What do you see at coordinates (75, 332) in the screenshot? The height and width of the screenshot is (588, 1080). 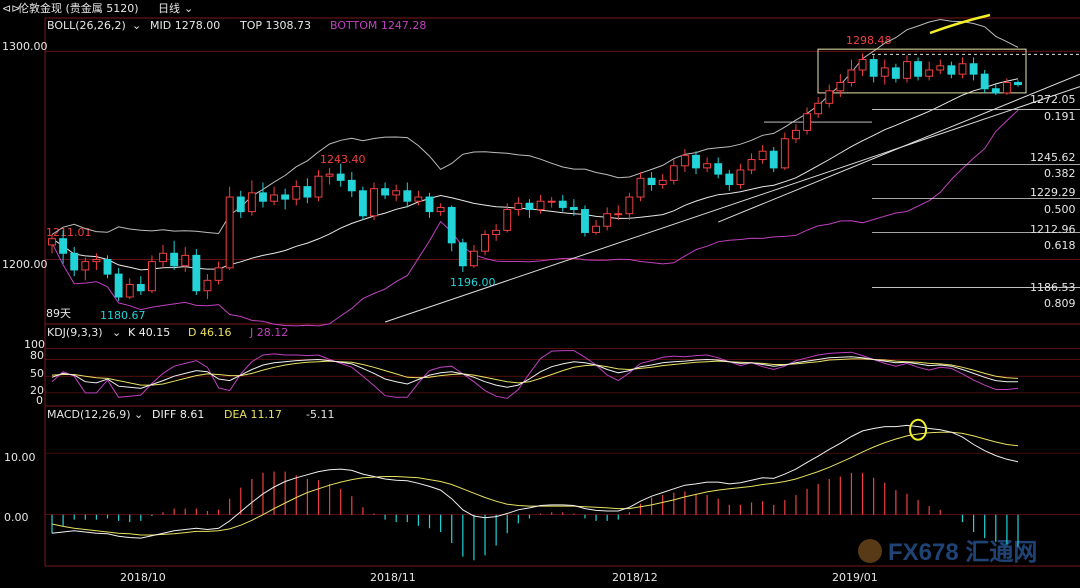 I see `kdj-legend: KDJ(9,3,3)` at bounding box center [75, 332].